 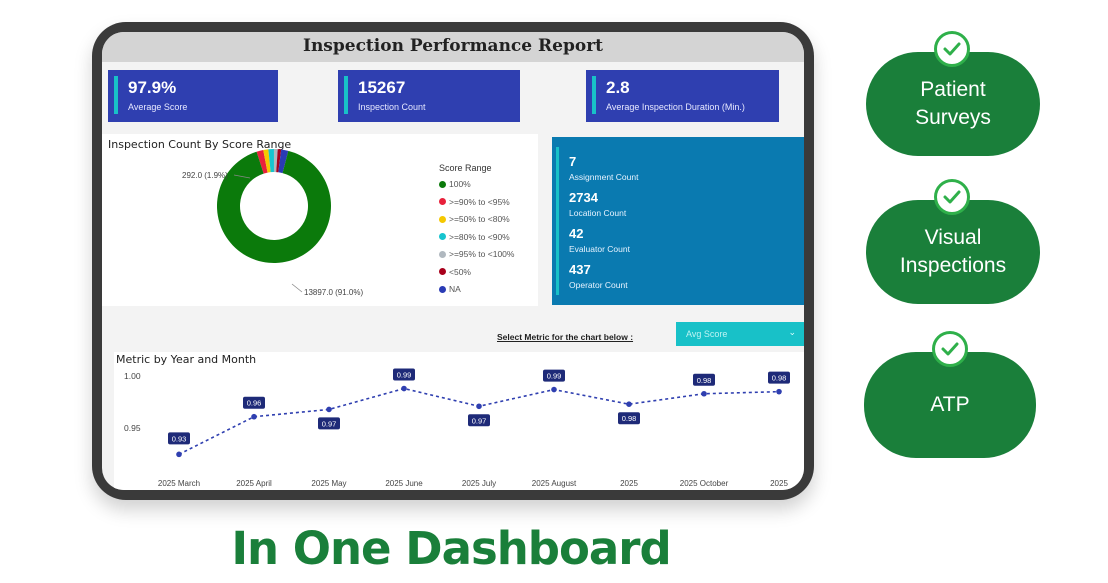 I want to click on feature-pill-patient-surveys: Patient Surveys, so click(x=953, y=104).